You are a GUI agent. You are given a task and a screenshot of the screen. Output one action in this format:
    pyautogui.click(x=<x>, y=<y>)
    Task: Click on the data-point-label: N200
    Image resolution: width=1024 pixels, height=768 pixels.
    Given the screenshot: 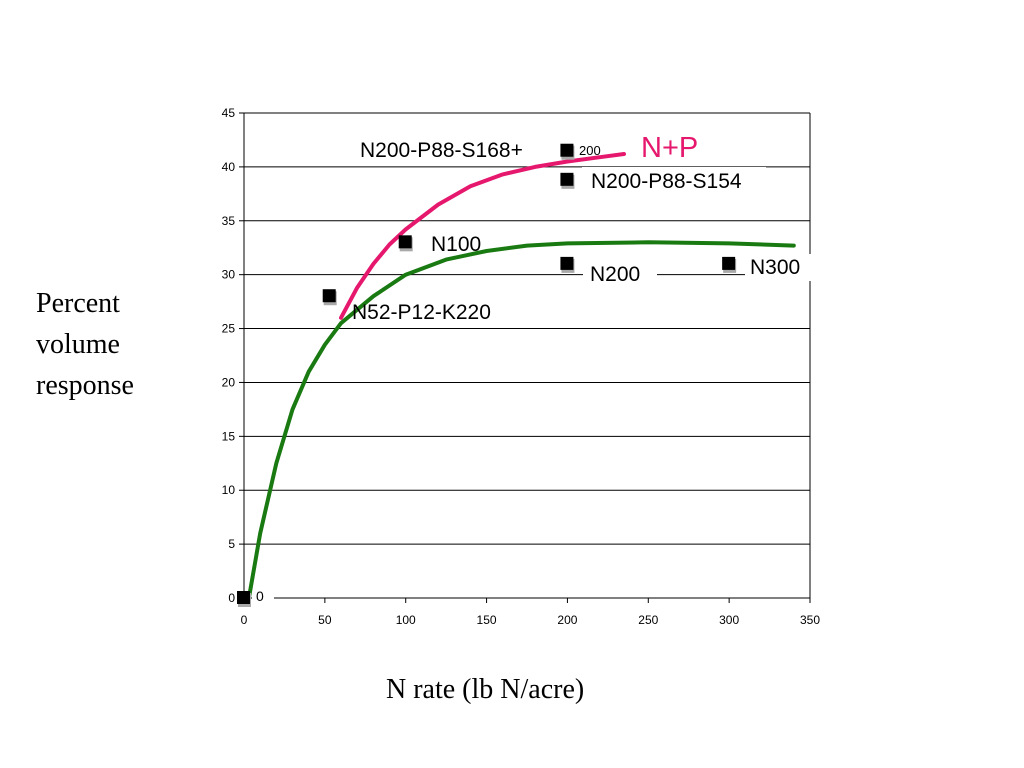 What is the action you would take?
    pyautogui.click(x=615, y=274)
    